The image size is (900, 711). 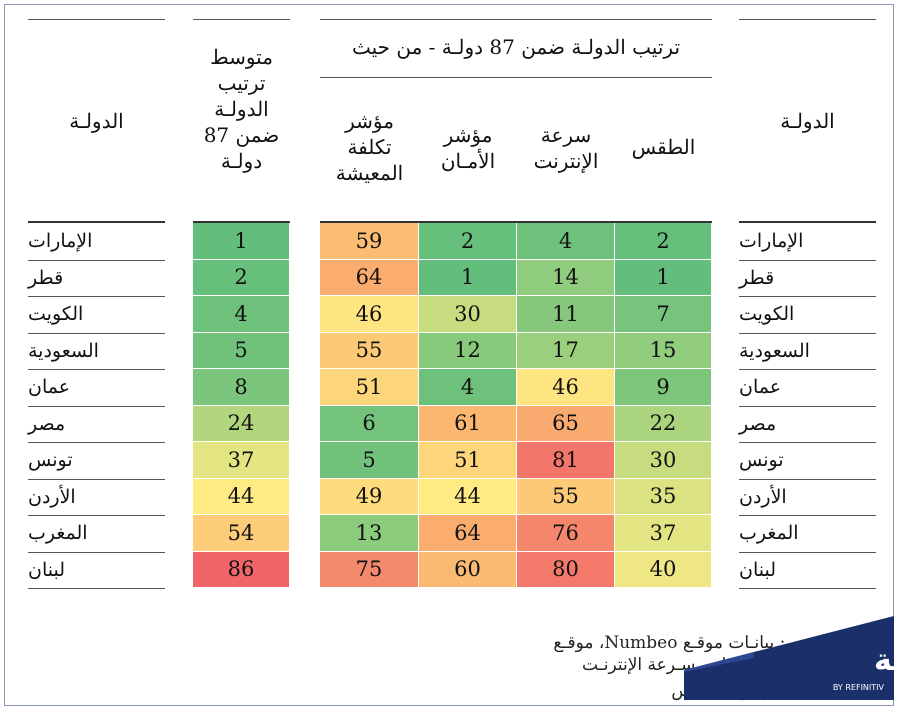 I want to click on cell-weather: 37, so click(x=663, y=533).